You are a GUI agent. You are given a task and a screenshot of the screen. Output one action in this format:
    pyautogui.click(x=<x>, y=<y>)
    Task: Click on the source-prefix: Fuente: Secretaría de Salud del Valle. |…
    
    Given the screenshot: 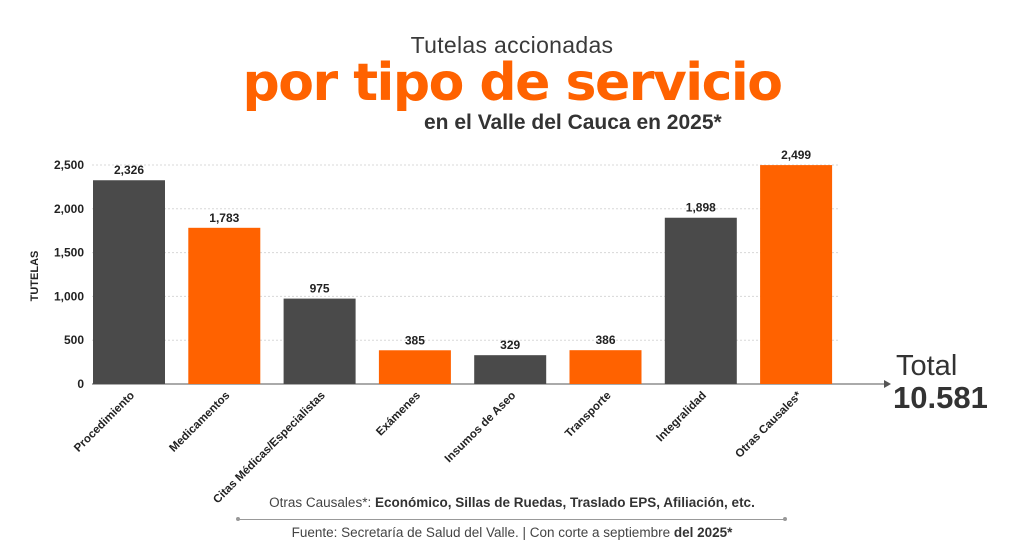 What is the action you would take?
    pyautogui.click(x=482, y=532)
    